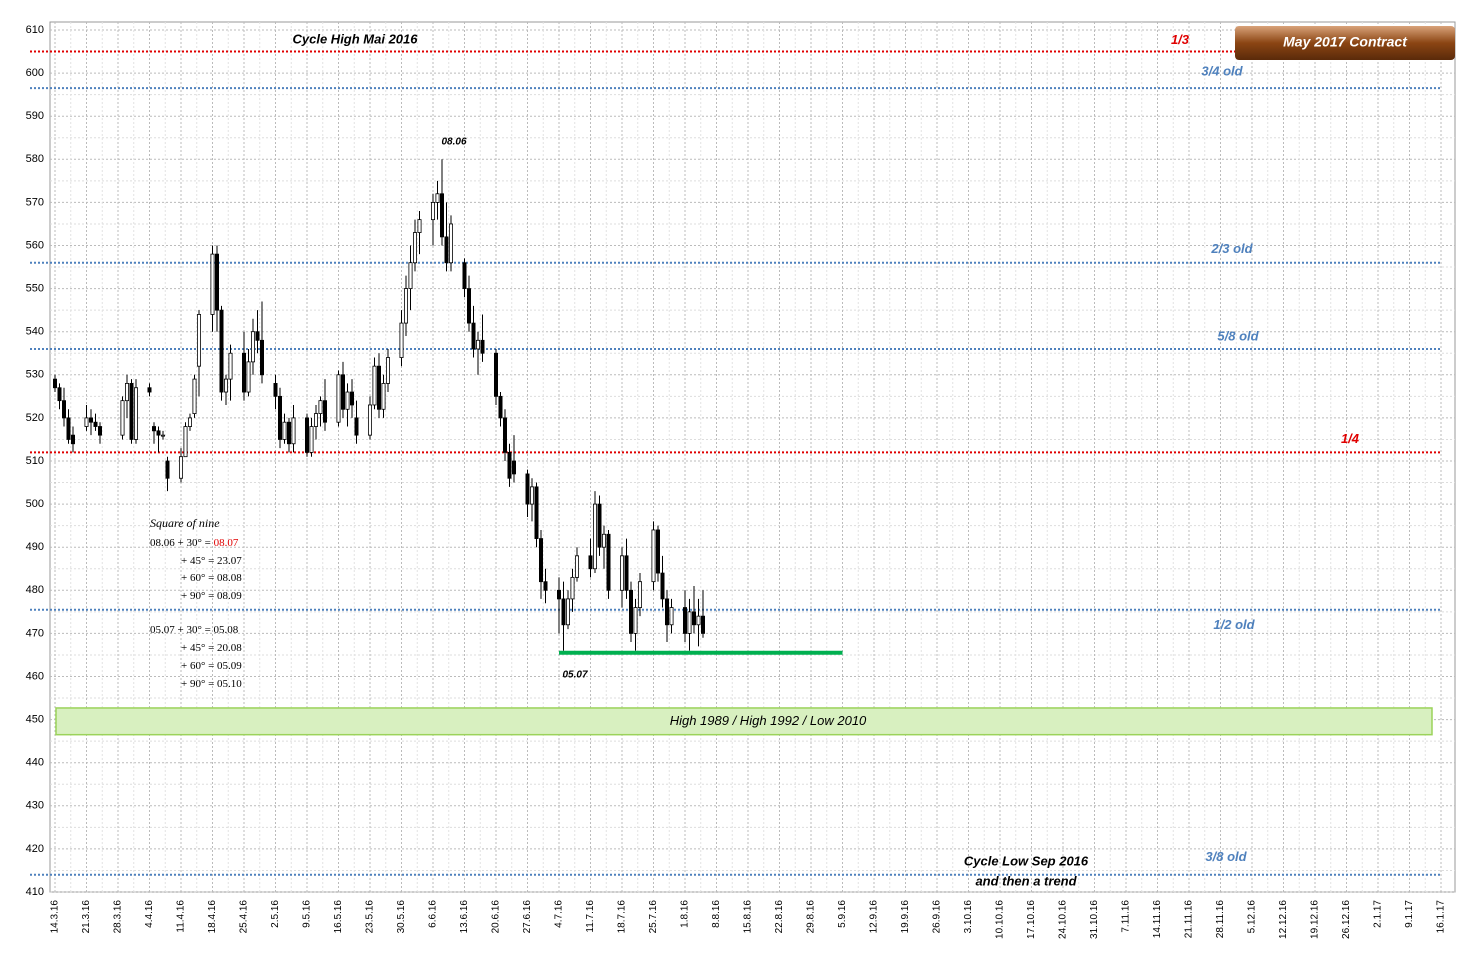 This screenshot has width=1481, height=956. What do you see at coordinates (35, 676) in the screenshot?
I see `y-tick-label: 460` at bounding box center [35, 676].